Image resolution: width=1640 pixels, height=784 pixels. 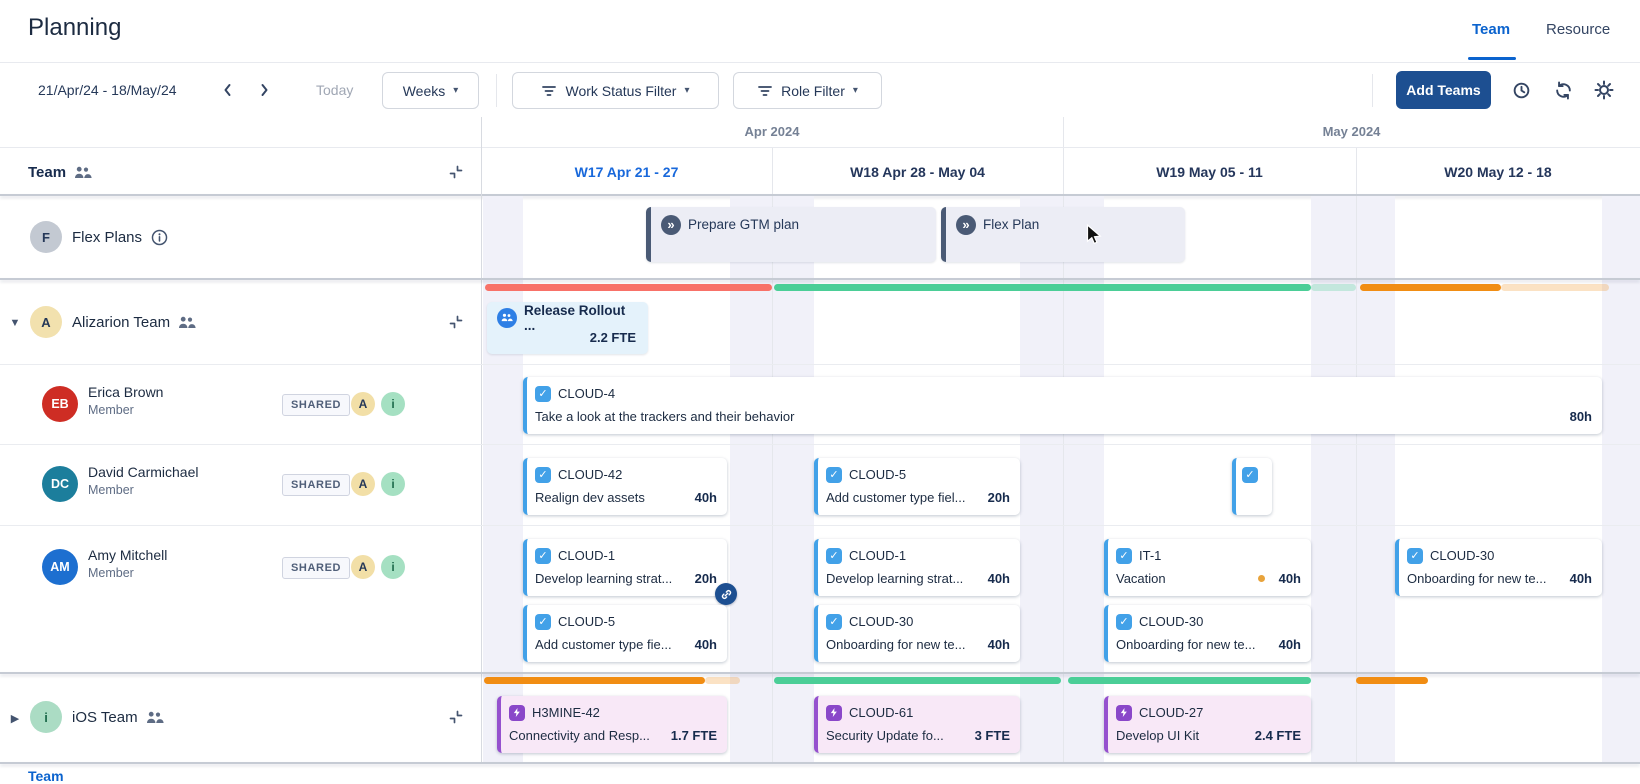 I want to click on clock-icon, so click(x=1521, y=90).